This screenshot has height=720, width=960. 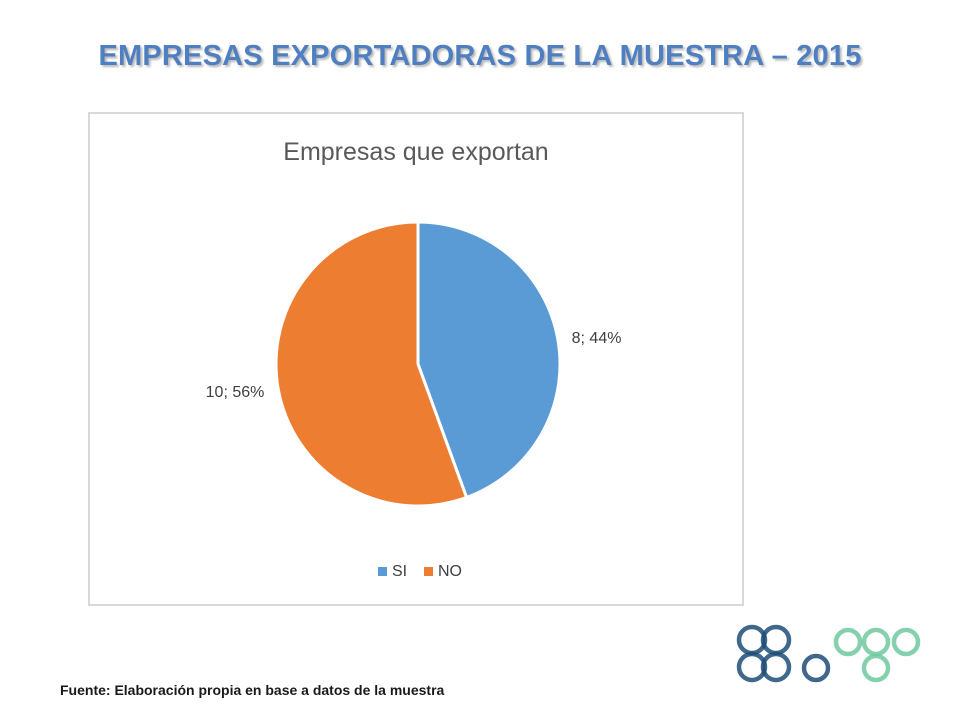 I want to click on legend-swatch-no, so click(x=428, y=571).